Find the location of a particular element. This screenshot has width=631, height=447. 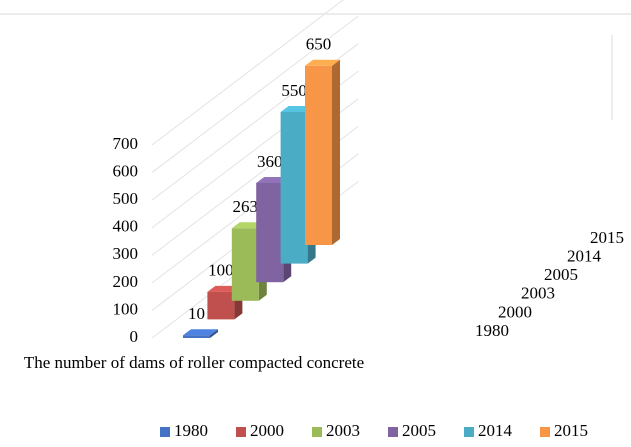

legend-label: 2000 is located at coordinates (267, 430).